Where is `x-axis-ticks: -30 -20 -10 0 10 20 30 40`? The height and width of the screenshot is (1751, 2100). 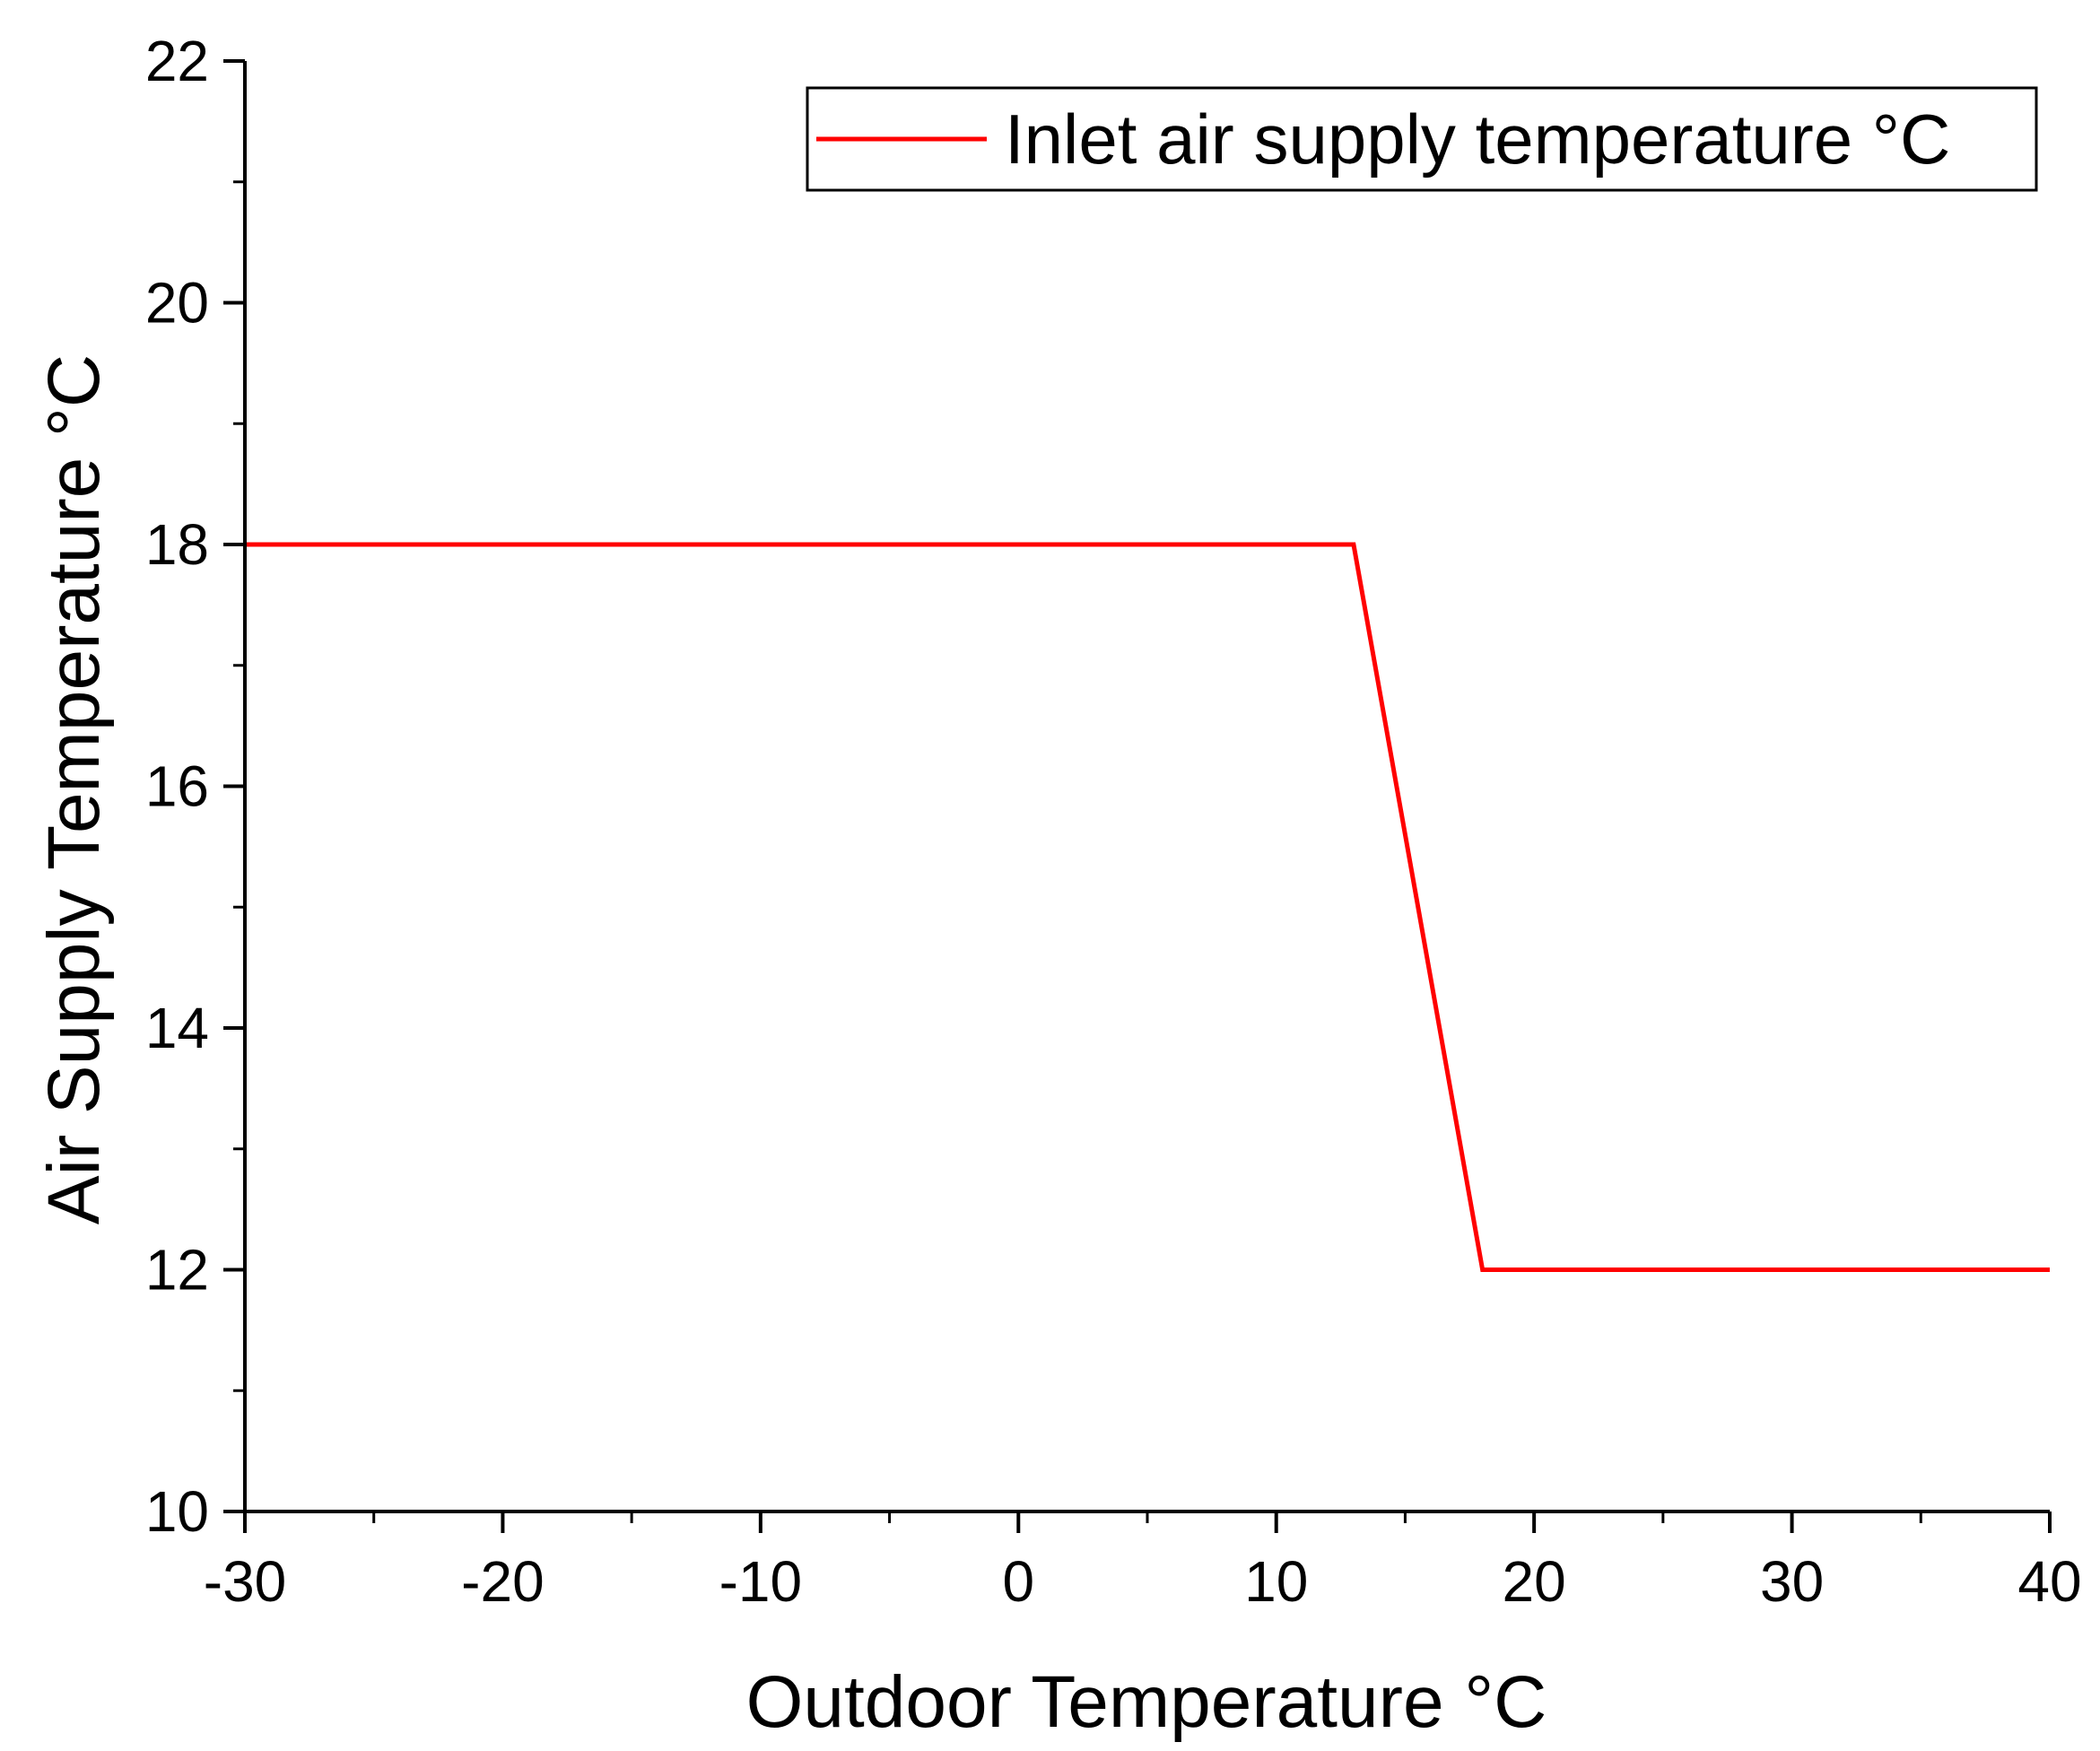
x-axis-ticks: -30 -20 -10 0 10 20 30 40 is located at coordinates (1143, 1563).